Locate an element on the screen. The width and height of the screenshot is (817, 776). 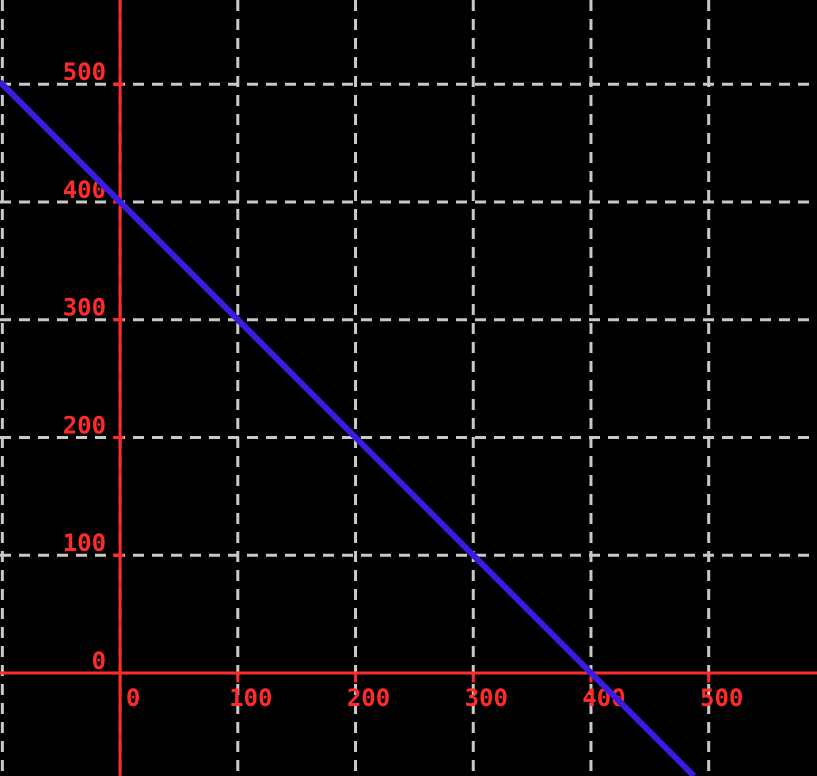
y-tick-label: 500 is located at coordinates (84, 72).